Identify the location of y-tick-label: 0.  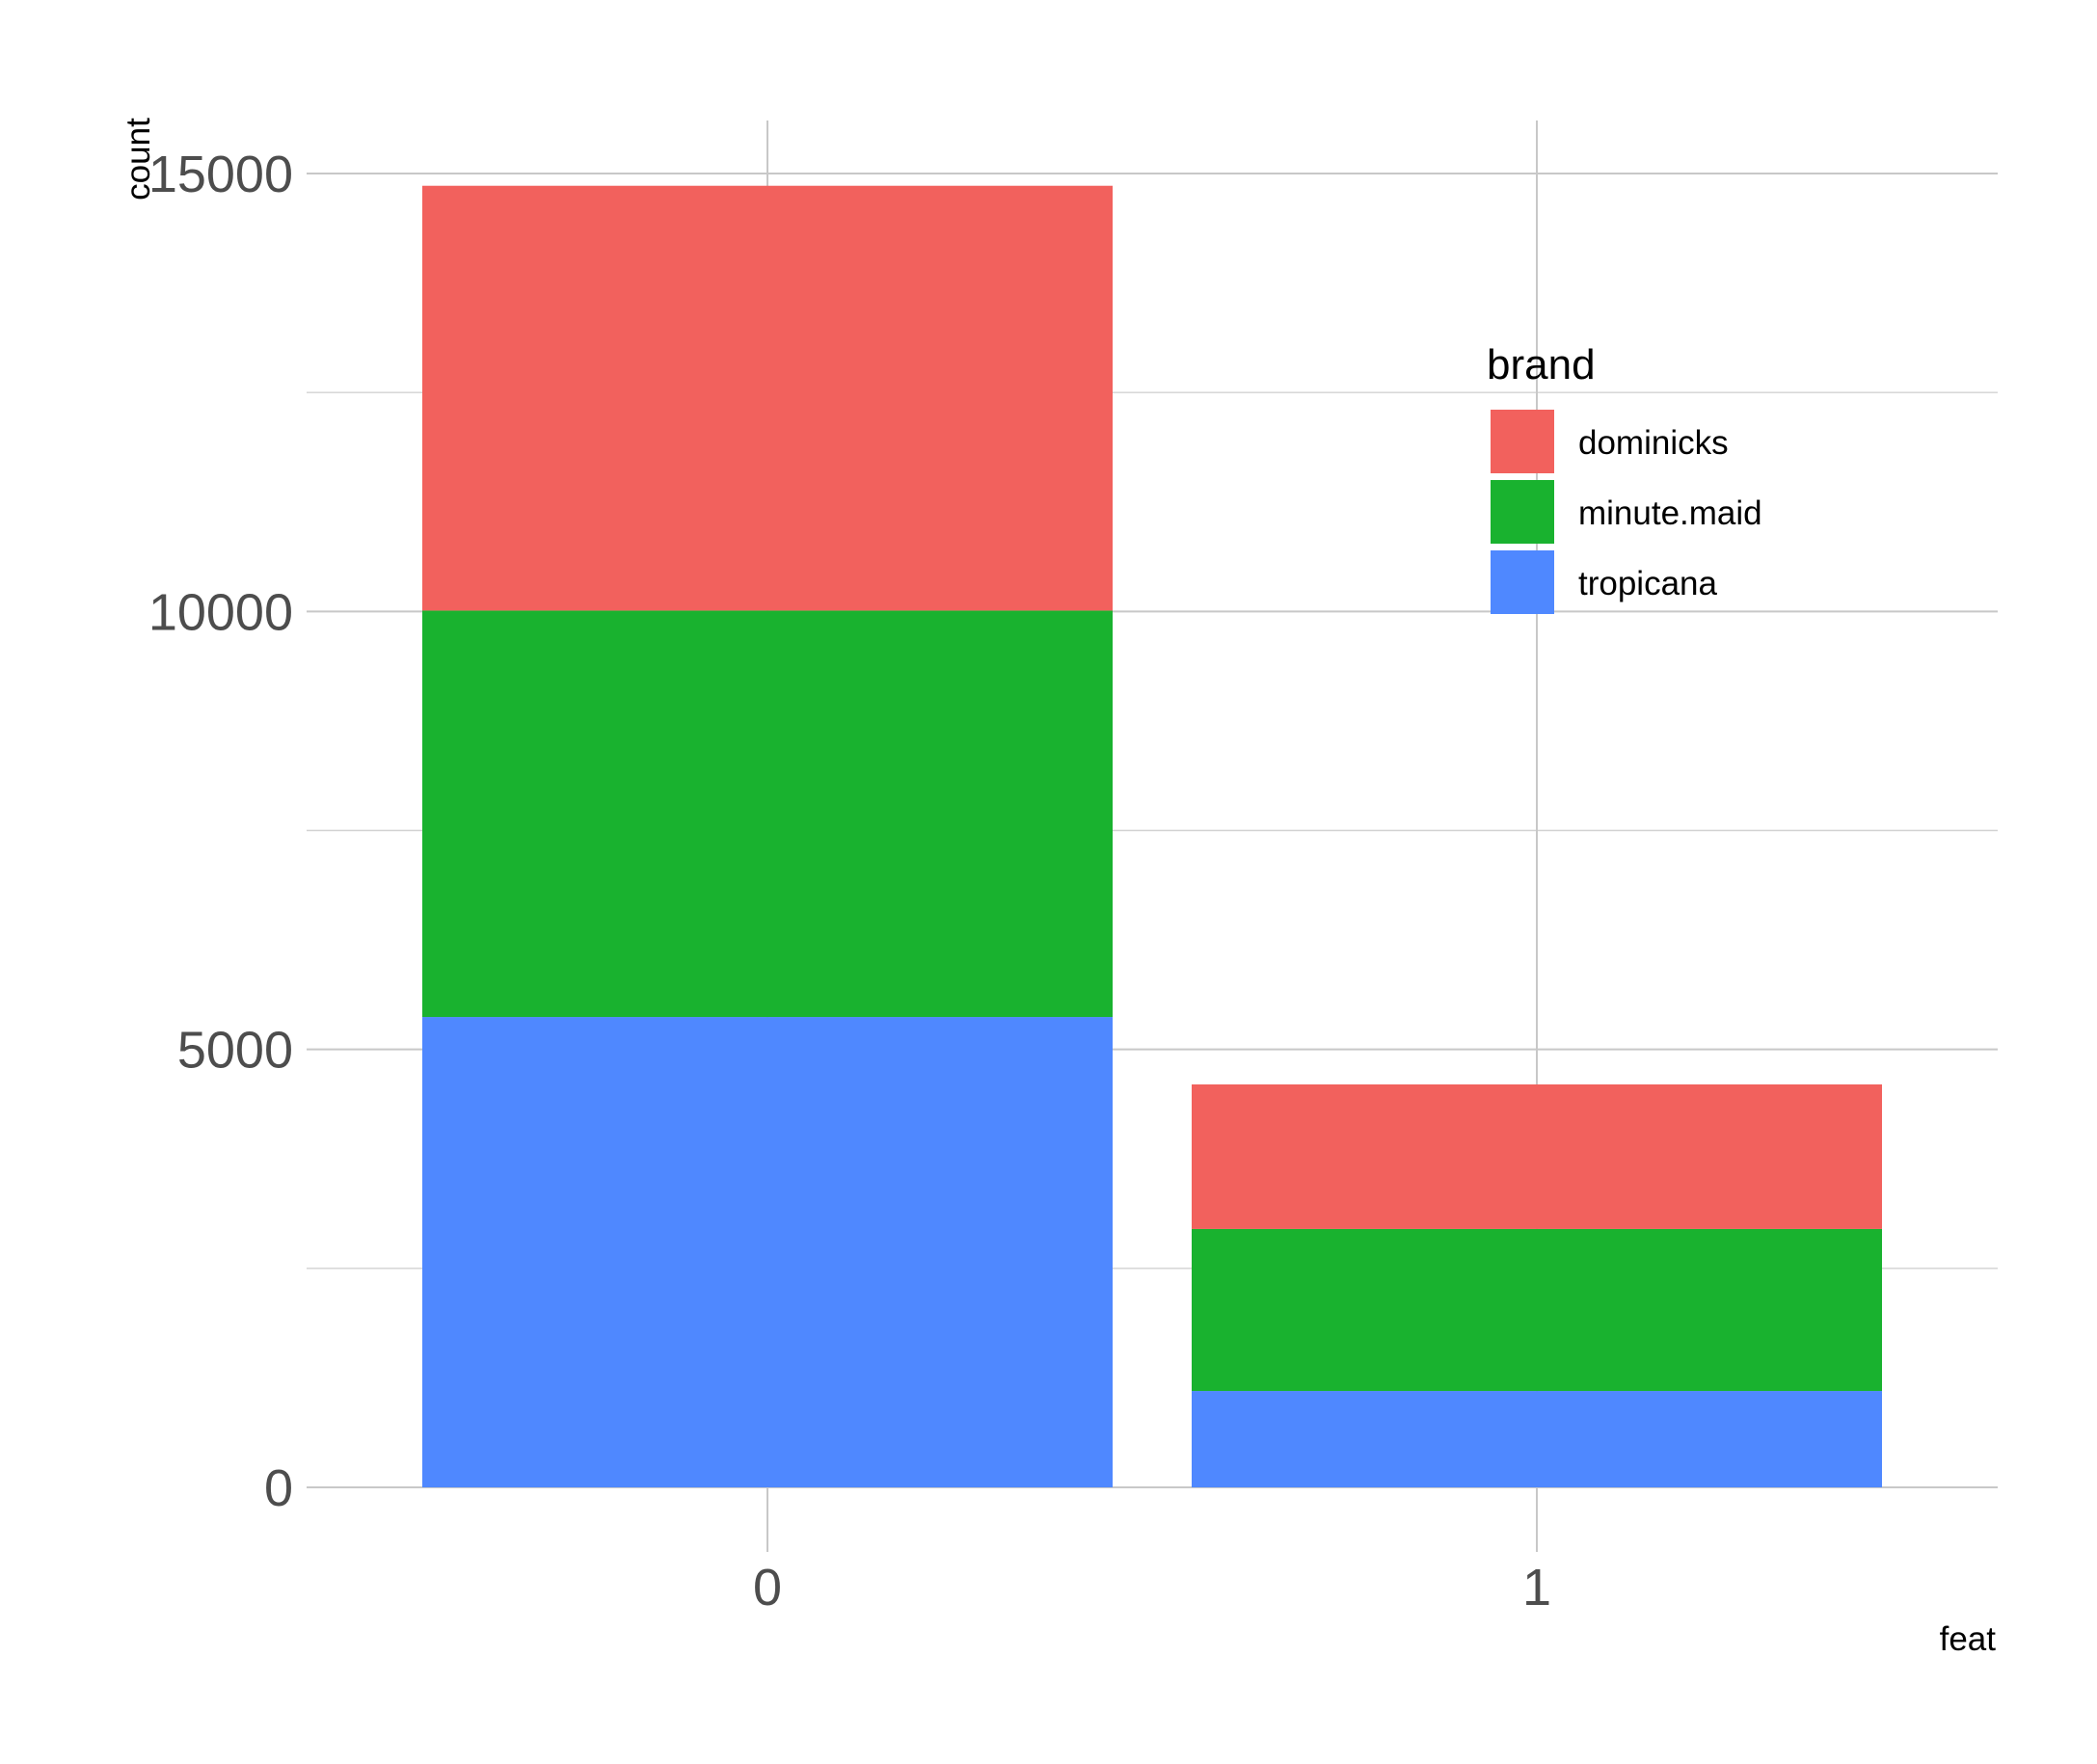
(278, 1488).